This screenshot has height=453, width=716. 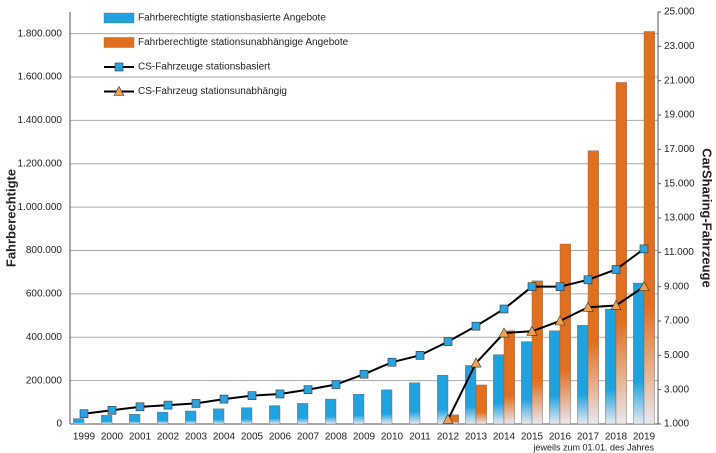 What do you see at coordinates (280, 437) in the screenshot?
I see `x-tick-label: 2006` at bounding box center [280, 437].